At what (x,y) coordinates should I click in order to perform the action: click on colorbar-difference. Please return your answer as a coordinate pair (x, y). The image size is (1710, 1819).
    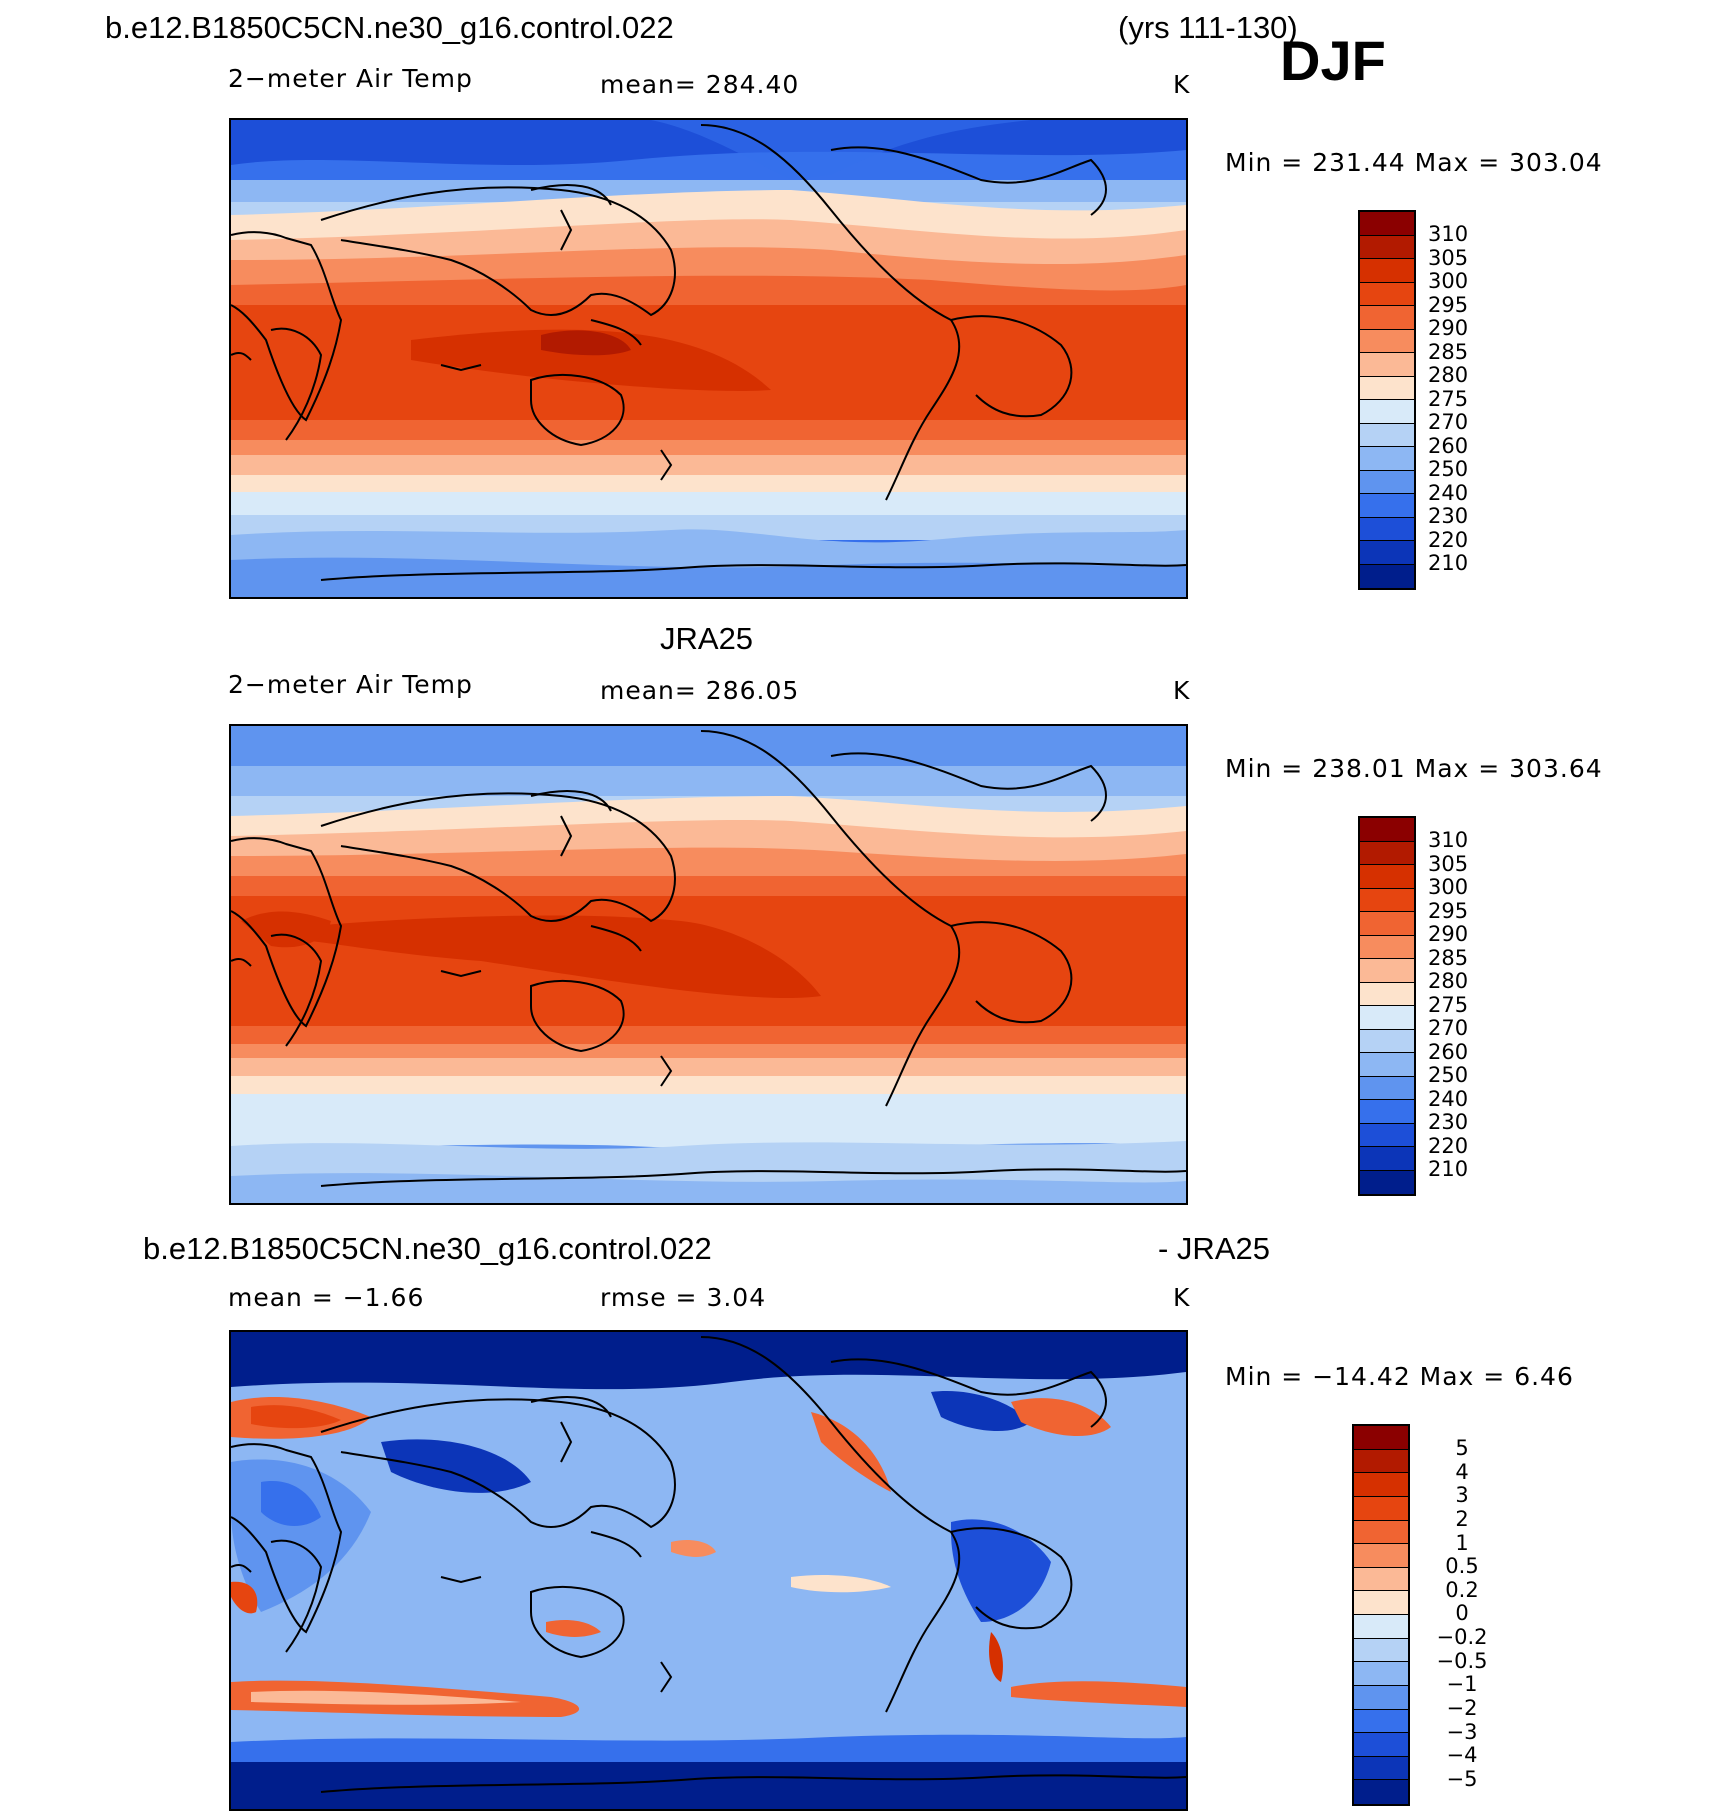
    Looking at the image, I should click on (1381, 1615).